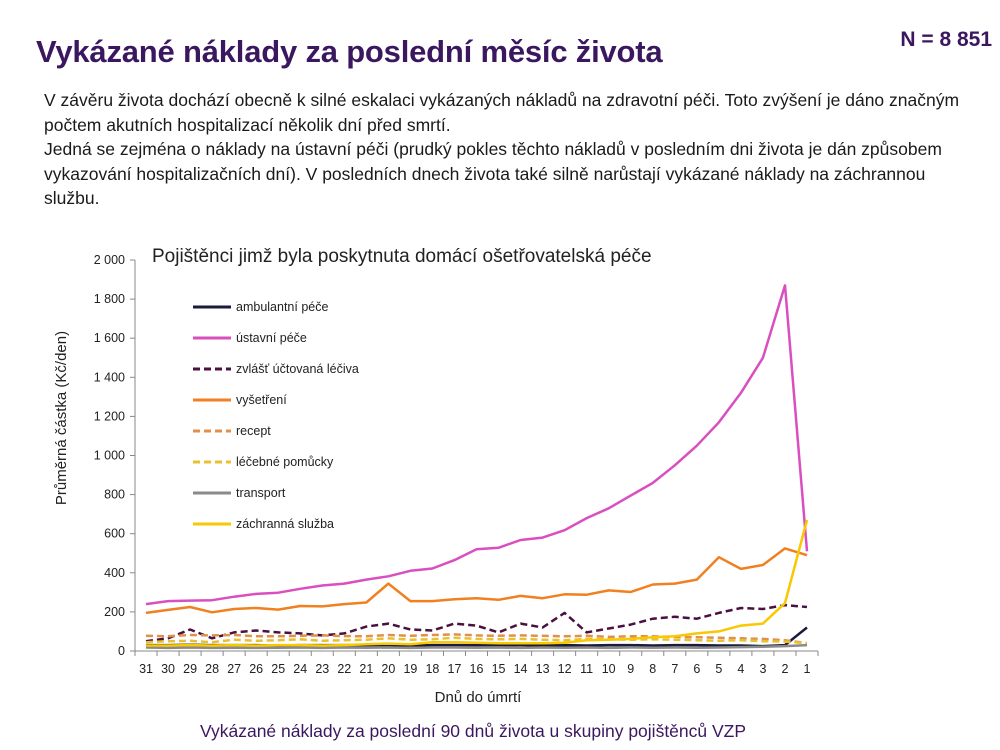 This screenshot has width=1000, height=750. I want to click on x-tick-label: 4, so click(740, 669).